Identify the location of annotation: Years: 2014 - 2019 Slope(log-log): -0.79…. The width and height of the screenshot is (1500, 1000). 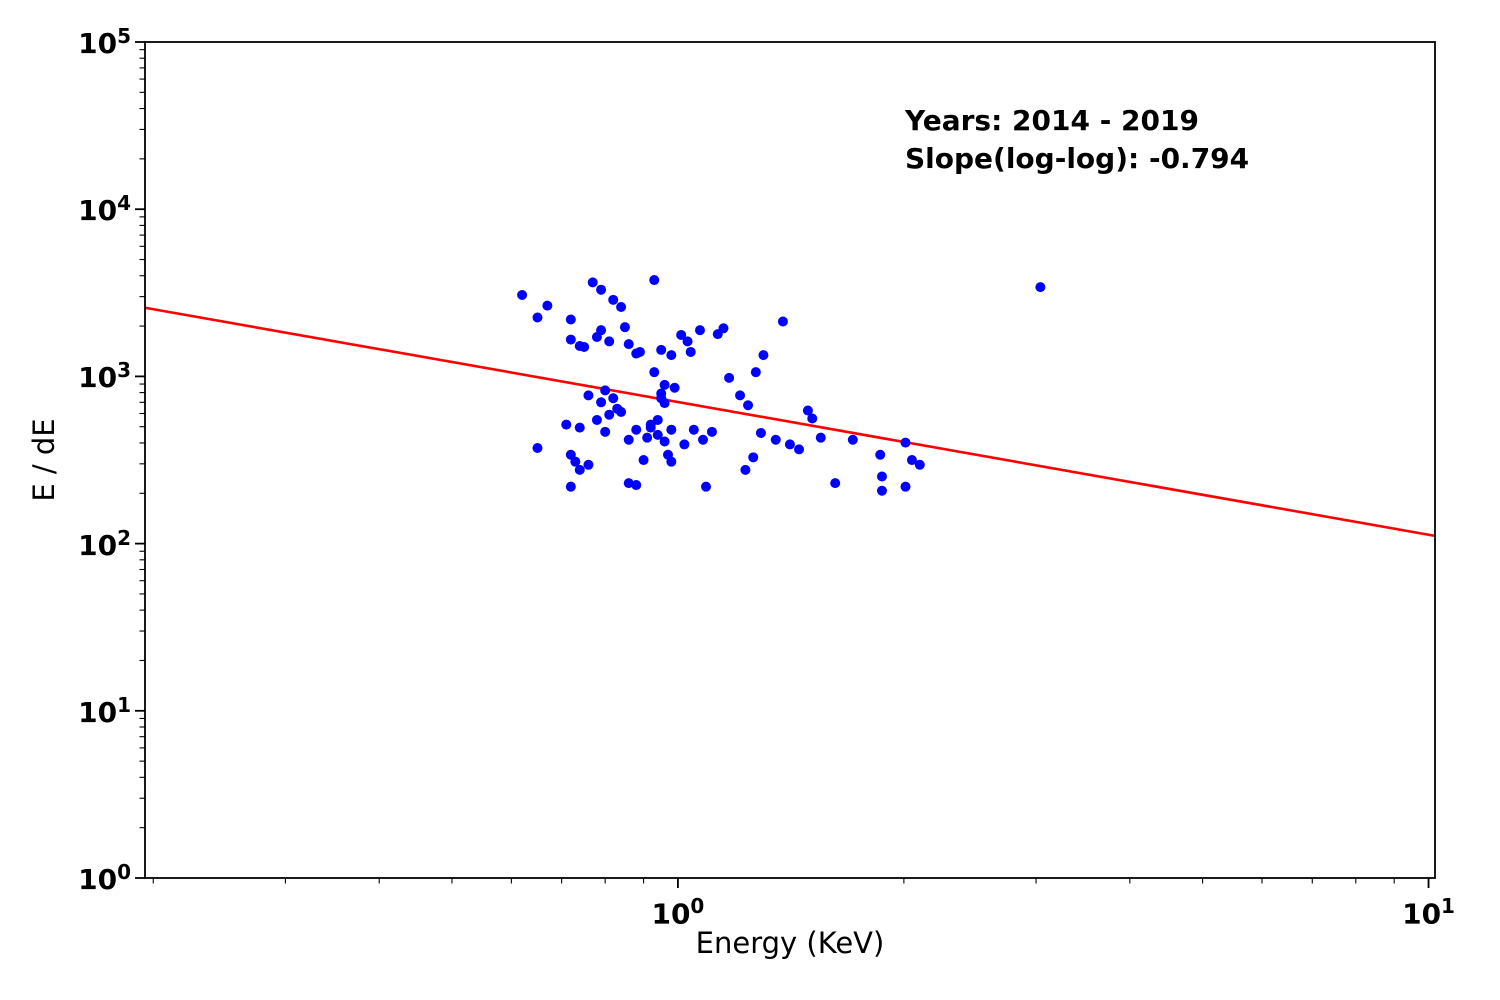
(1077, 140).